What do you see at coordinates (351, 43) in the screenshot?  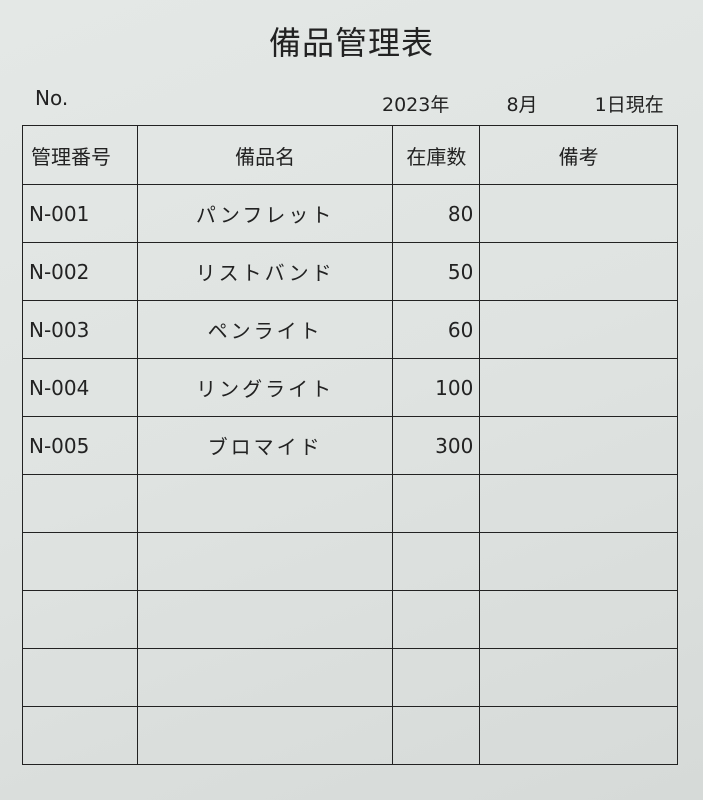 I see `page-title: 備品管理表` at bounding box center [351, 43].